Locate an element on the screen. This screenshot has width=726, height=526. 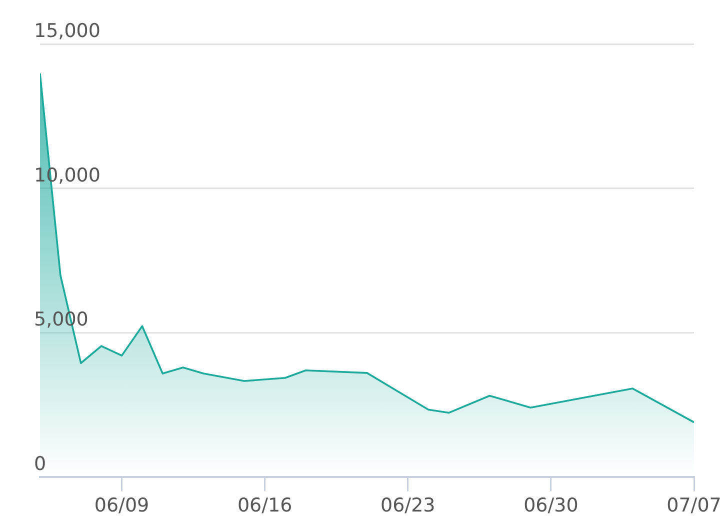
x-tick-label: 06/30 is located at coordinates (551, 505).